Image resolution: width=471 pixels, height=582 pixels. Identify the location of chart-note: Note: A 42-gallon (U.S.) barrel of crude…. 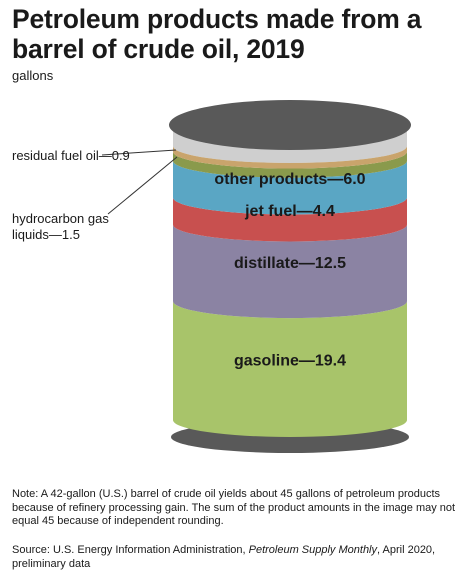
(234, 507).